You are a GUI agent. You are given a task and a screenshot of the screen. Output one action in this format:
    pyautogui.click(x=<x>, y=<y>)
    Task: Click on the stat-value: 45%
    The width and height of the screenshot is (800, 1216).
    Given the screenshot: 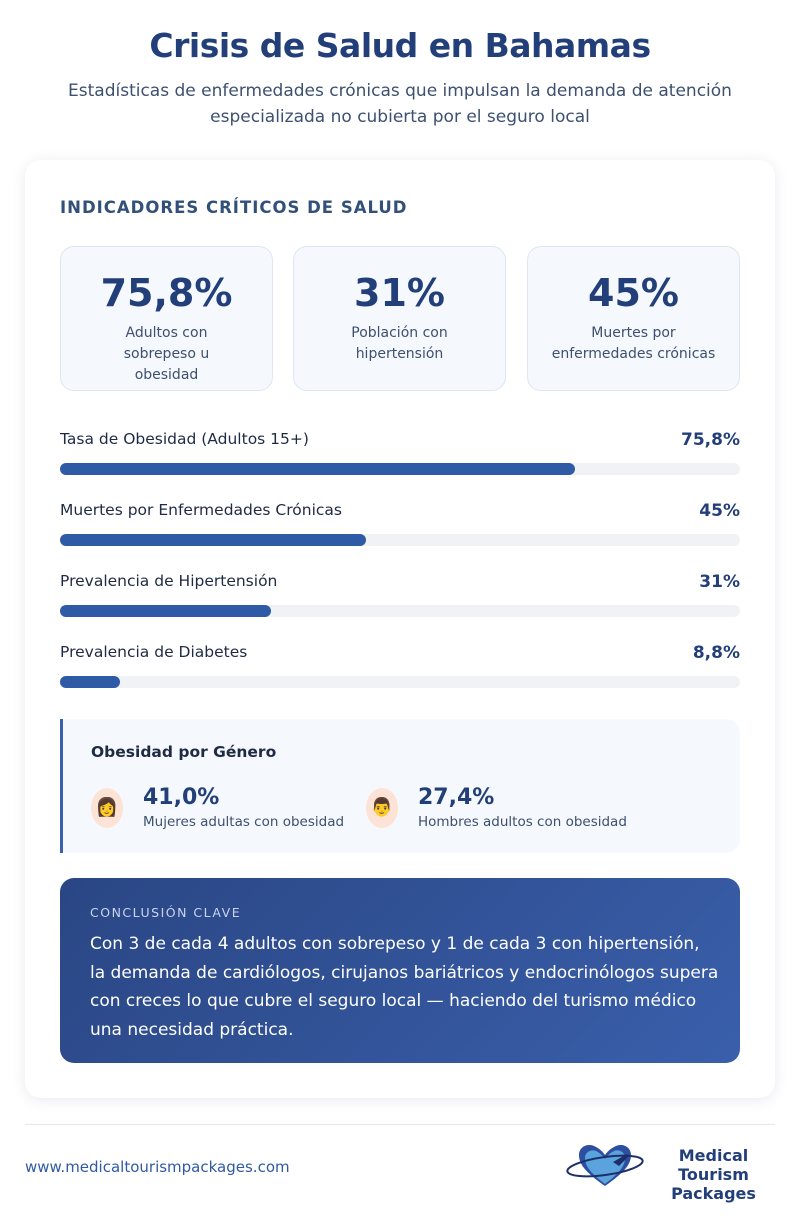 What is the action you would take?
    pyautogui.click(x=633, y=293)
    